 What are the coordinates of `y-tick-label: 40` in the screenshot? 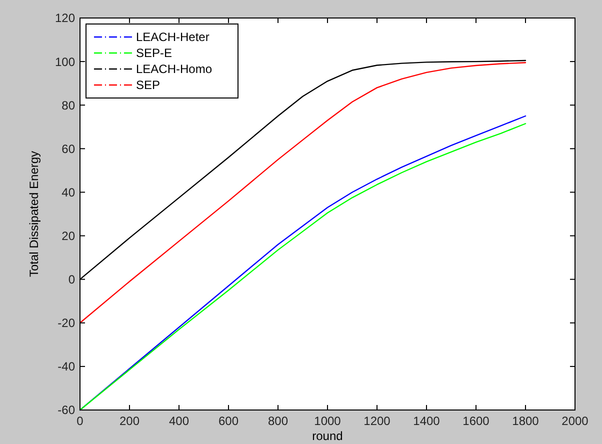 It's located at (69, 192).